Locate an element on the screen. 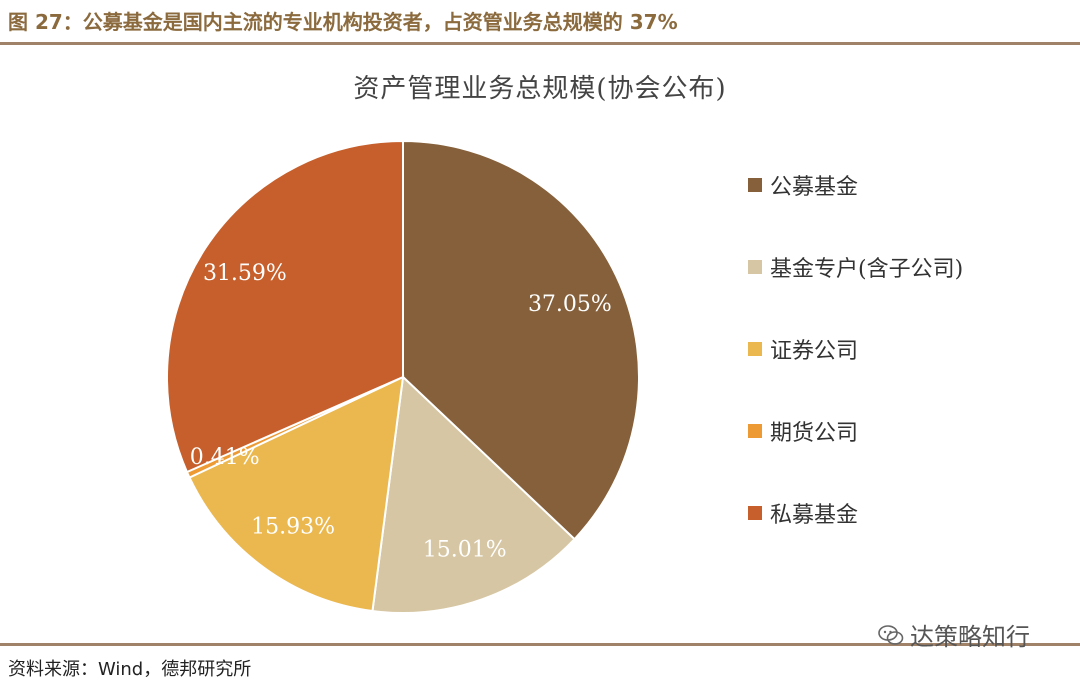  wechat-icon is located at coordinates (891, 634).